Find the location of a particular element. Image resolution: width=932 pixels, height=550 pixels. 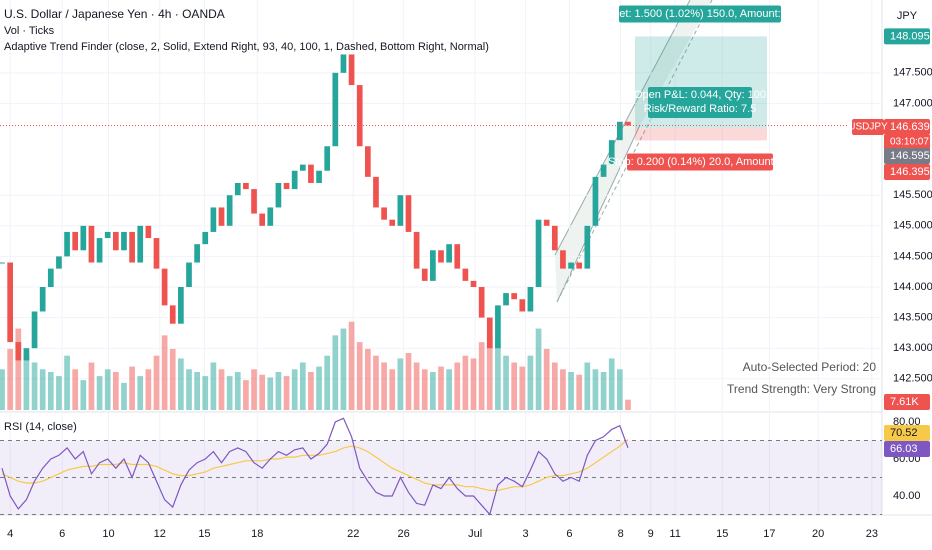

x-tick-label: 12 is located at coordinates (160, 534).